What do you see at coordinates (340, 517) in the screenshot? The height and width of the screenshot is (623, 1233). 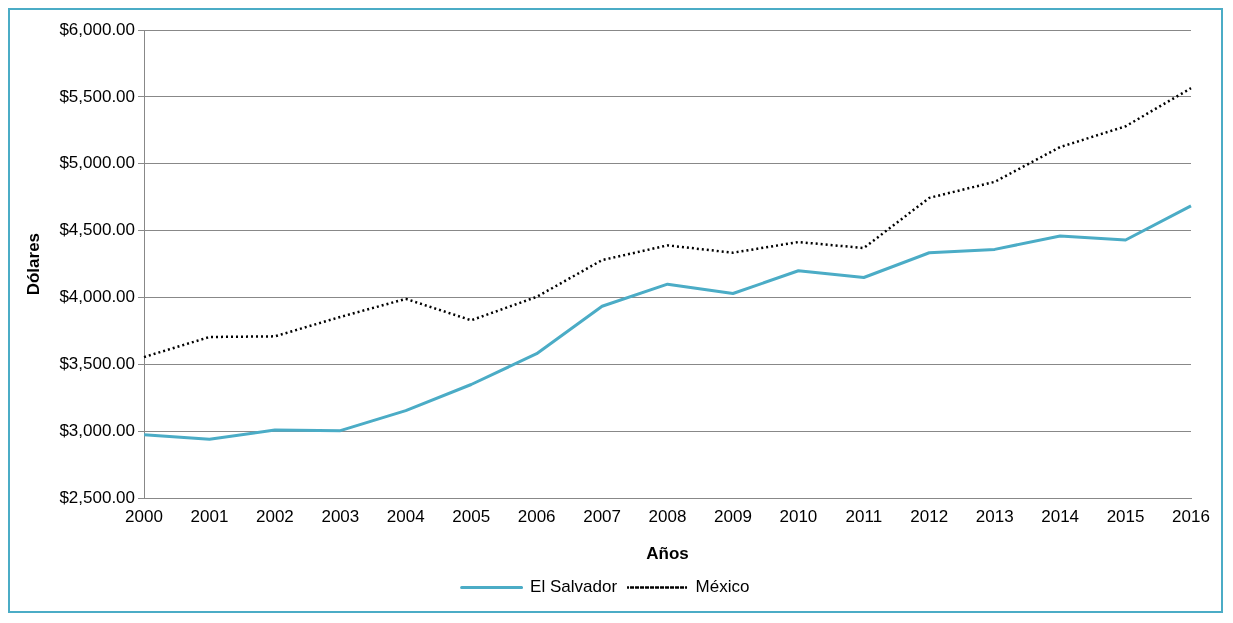 I see `x-tick-label: 2003` at bounding box center [340, 517].